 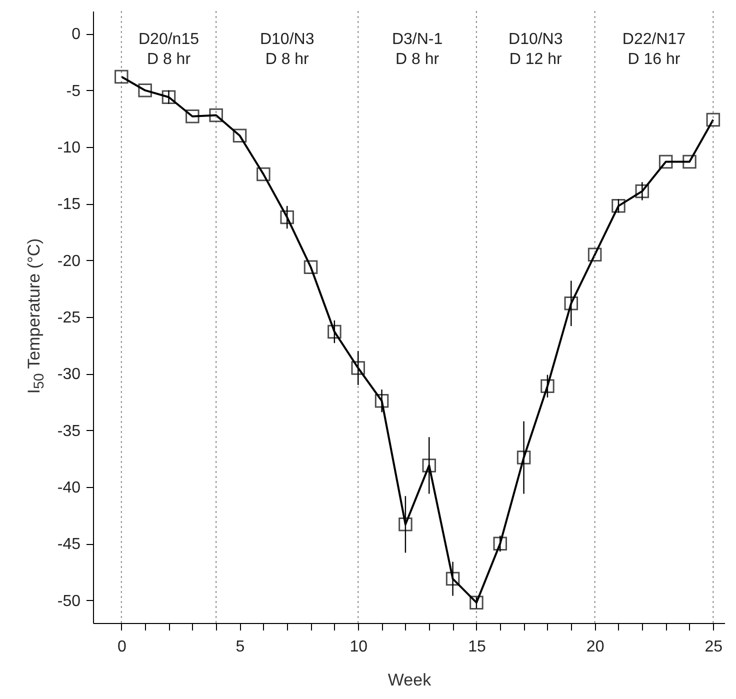 I want to click on y-tick-label: 0, so click(x=76, y=35).